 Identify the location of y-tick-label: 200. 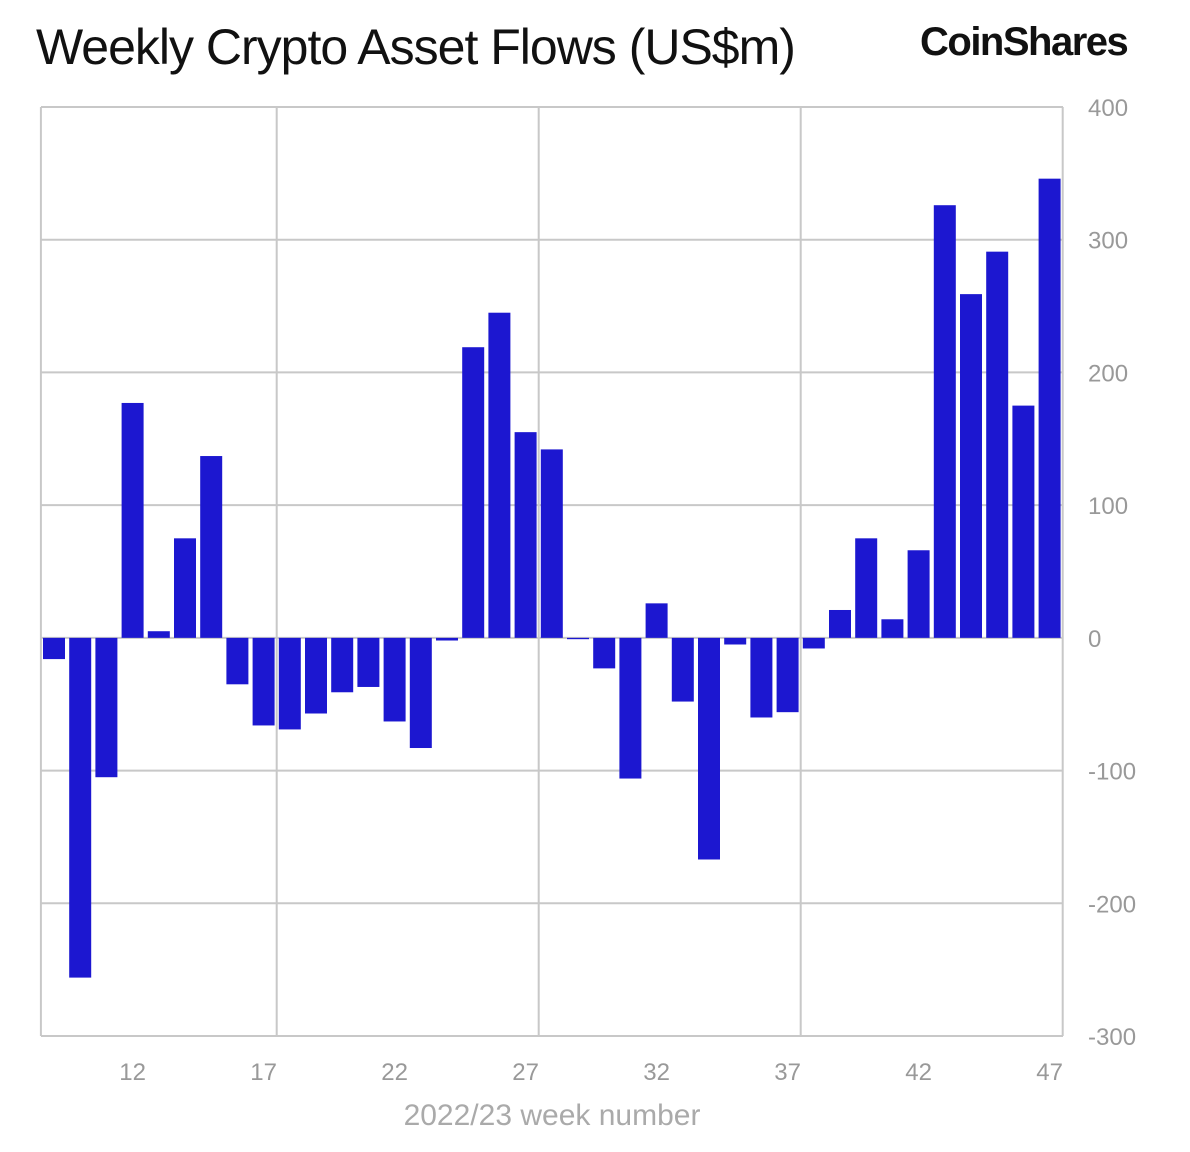
(1108, 373).